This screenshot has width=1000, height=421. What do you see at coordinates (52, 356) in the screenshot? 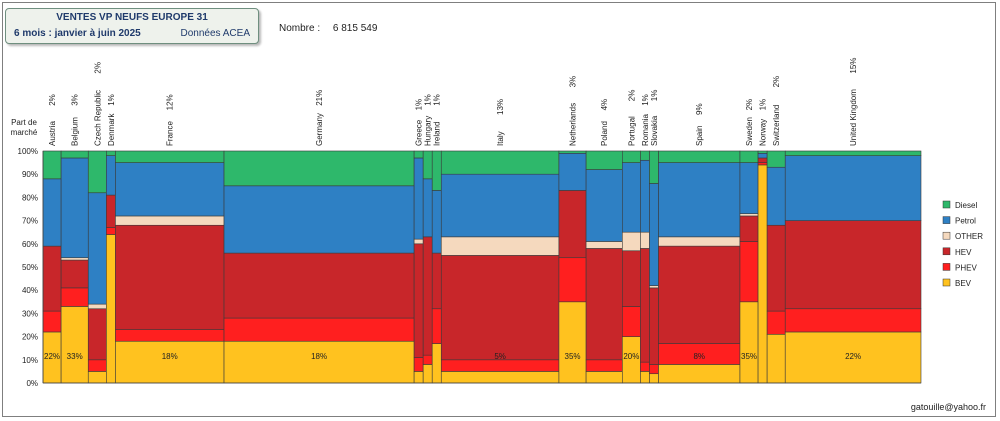
I see `bev-data-label: 22%` at bounding box center [52, 356].